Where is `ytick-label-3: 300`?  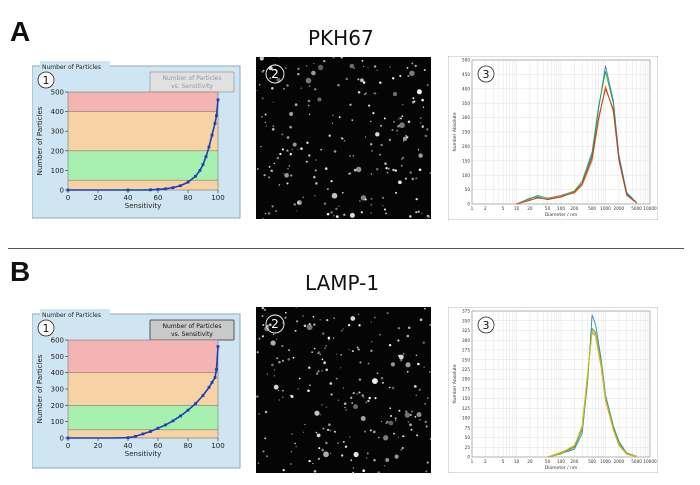
ytick-label-3: 300 is located at coordinates (57, 390).